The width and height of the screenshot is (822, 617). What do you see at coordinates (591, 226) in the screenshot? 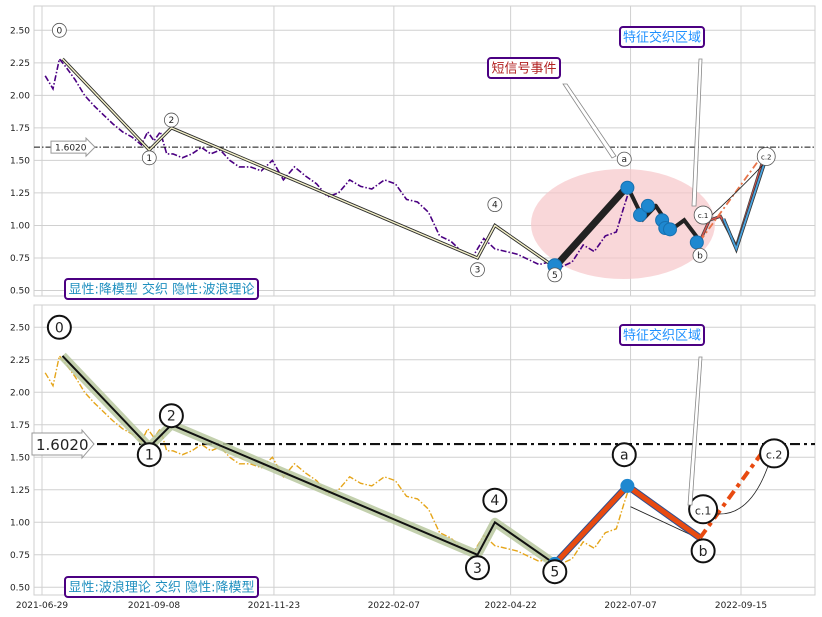
I see `signal-segment` at bounding box center [591, 226].